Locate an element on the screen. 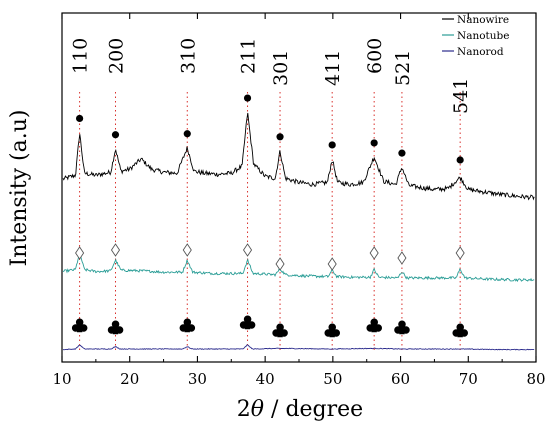 This screenshot has height=433, width=550. peak-label: 541 is located at coordinates (461, 96).